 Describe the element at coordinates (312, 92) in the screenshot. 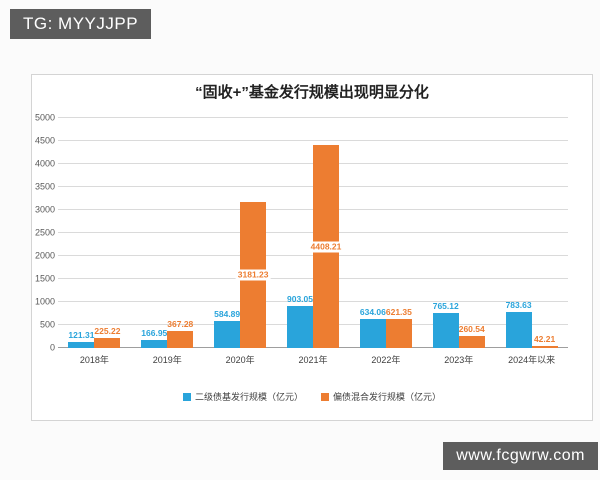

I see `chart-title: “固收+”基金发行规模出现明显分化` at that location.